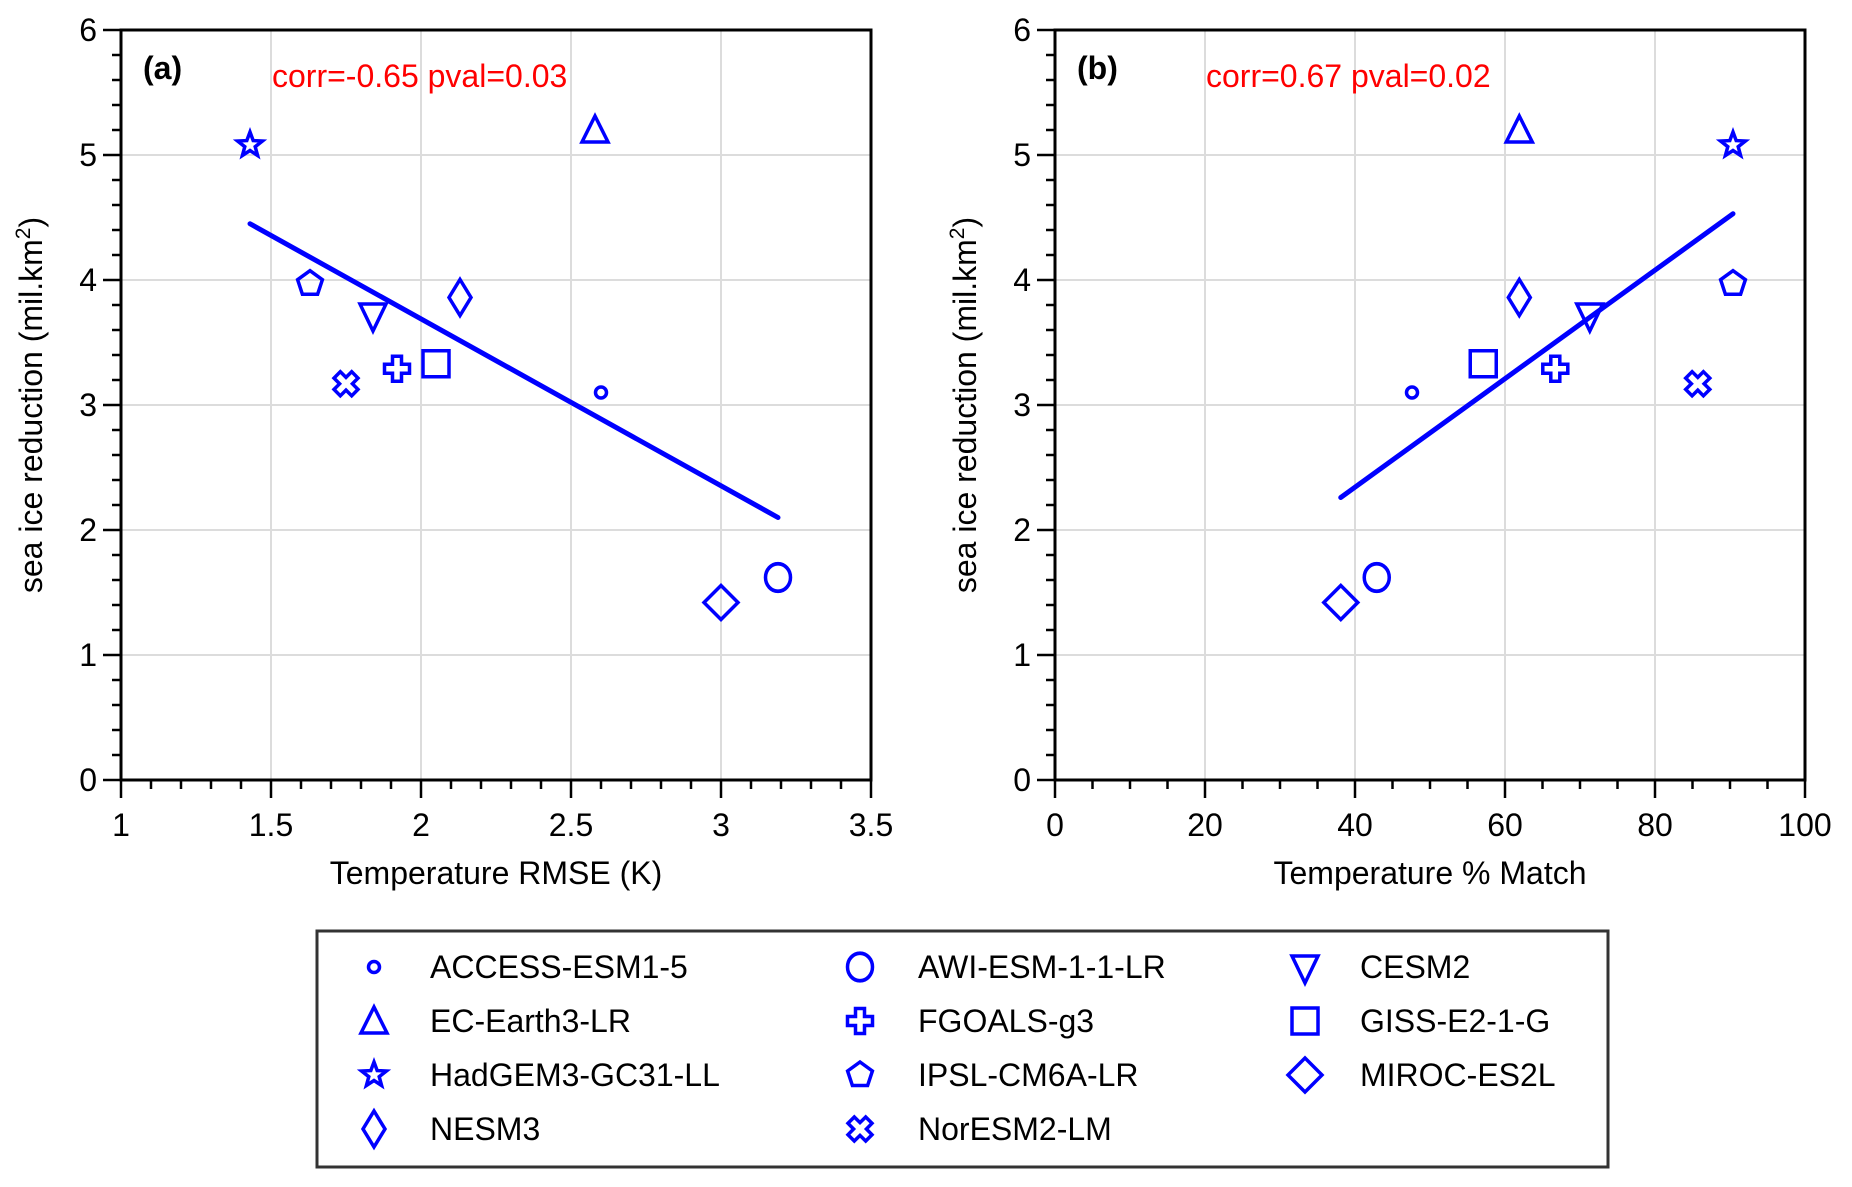  I want to click on y-axis-title-superscript: 2, so click(957, 234).